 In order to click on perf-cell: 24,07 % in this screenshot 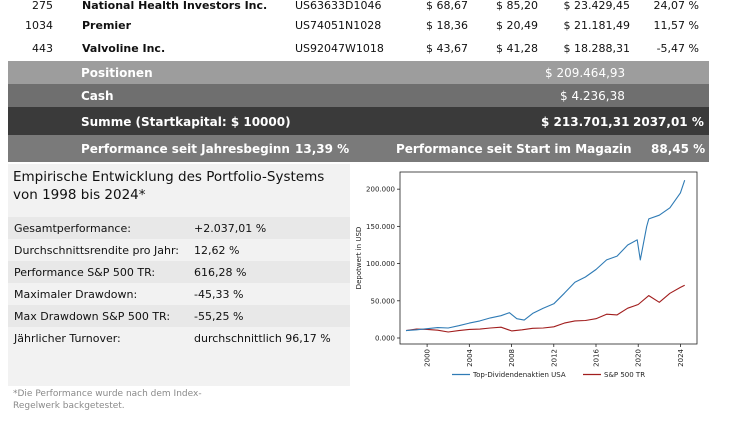, I will do `click(676, 6)`.